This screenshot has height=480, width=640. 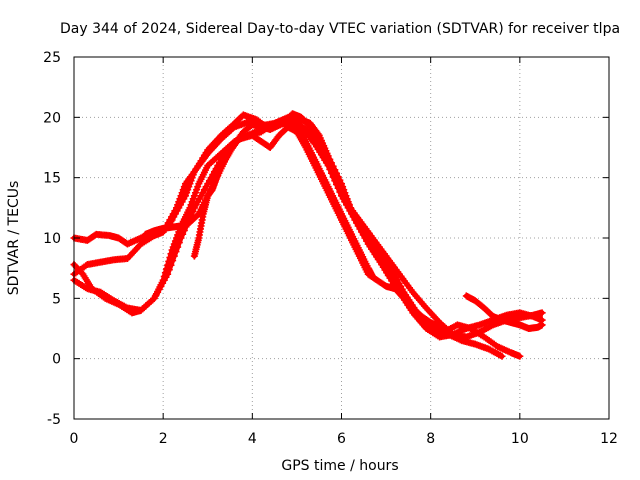 I want to click on x-tick-label: 4, so click(x=252, y=439).